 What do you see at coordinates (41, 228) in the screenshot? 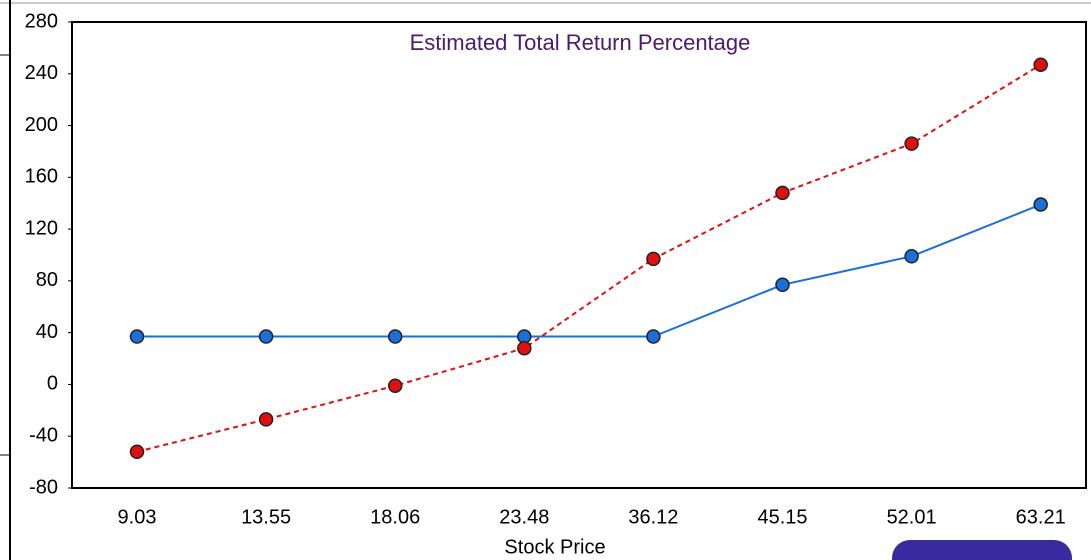
I see `y-tick-label: 120` at bounding box center [41, 228].